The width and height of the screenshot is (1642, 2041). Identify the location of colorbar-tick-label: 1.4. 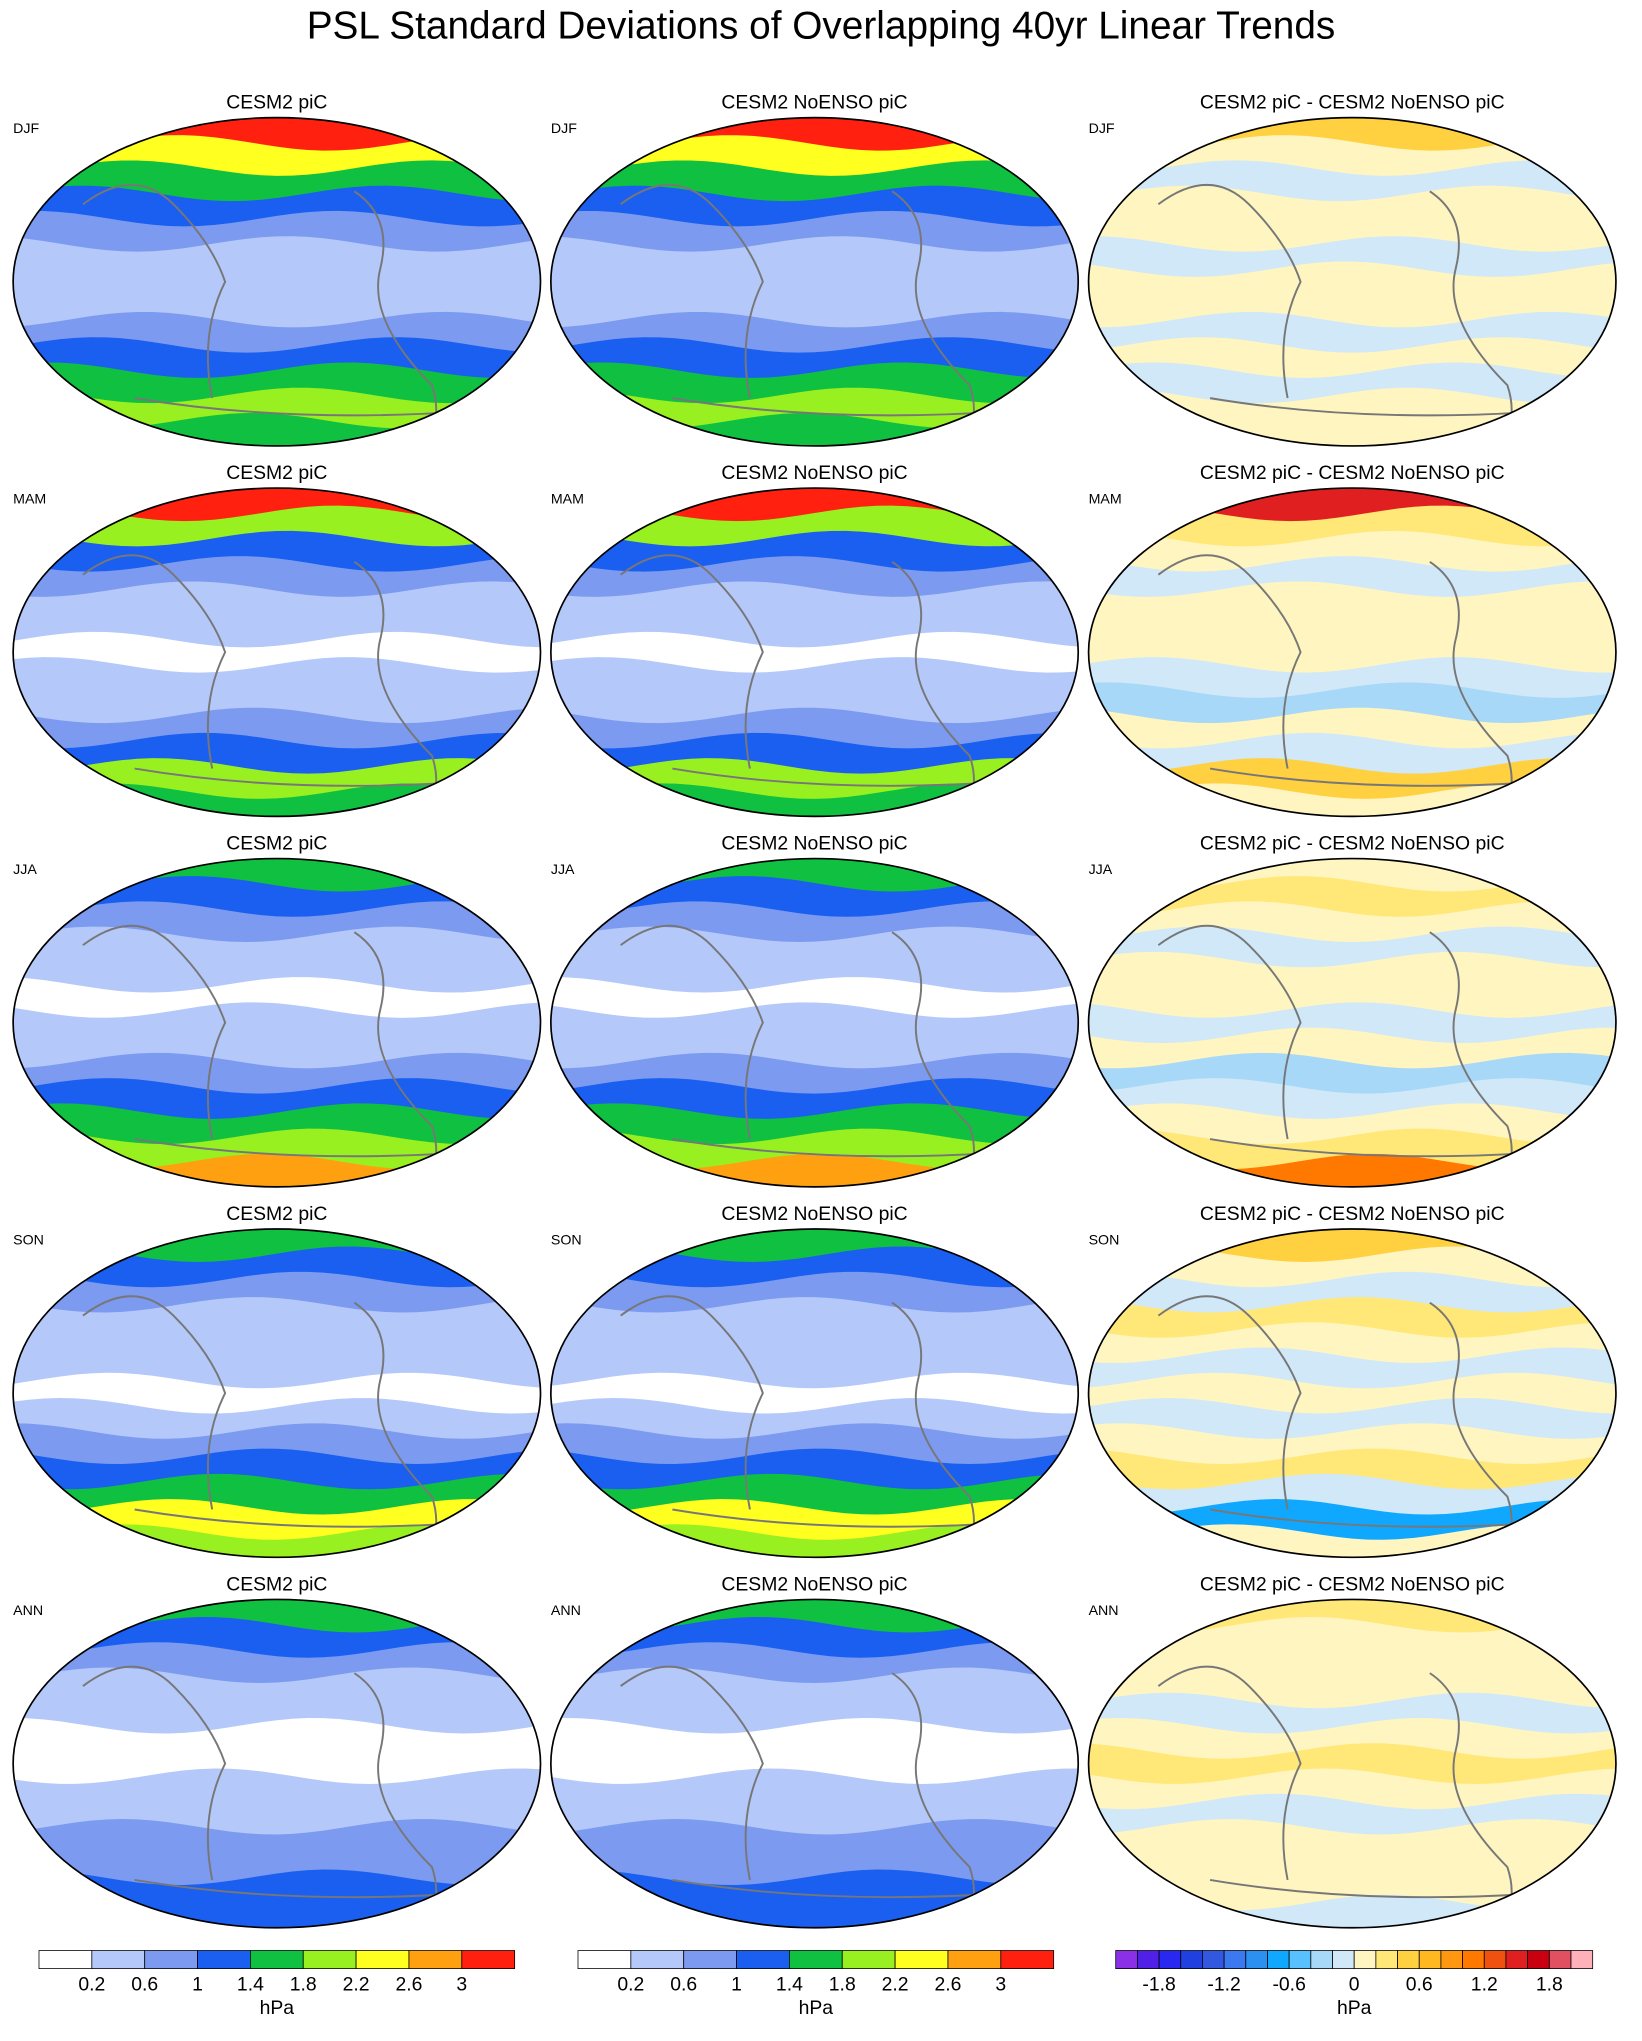
(789, 1985).